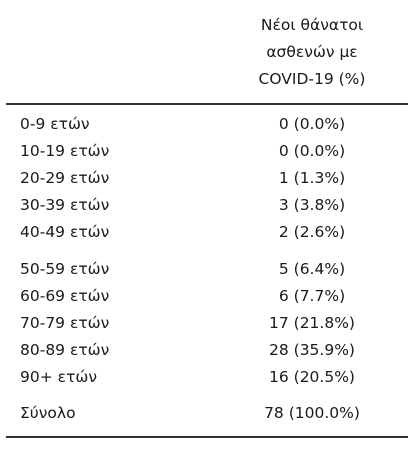 This screenshot has width=413, height=456. I want to click on table-row-total: Σύνολο 78 (100.0%), so click(207, 413).